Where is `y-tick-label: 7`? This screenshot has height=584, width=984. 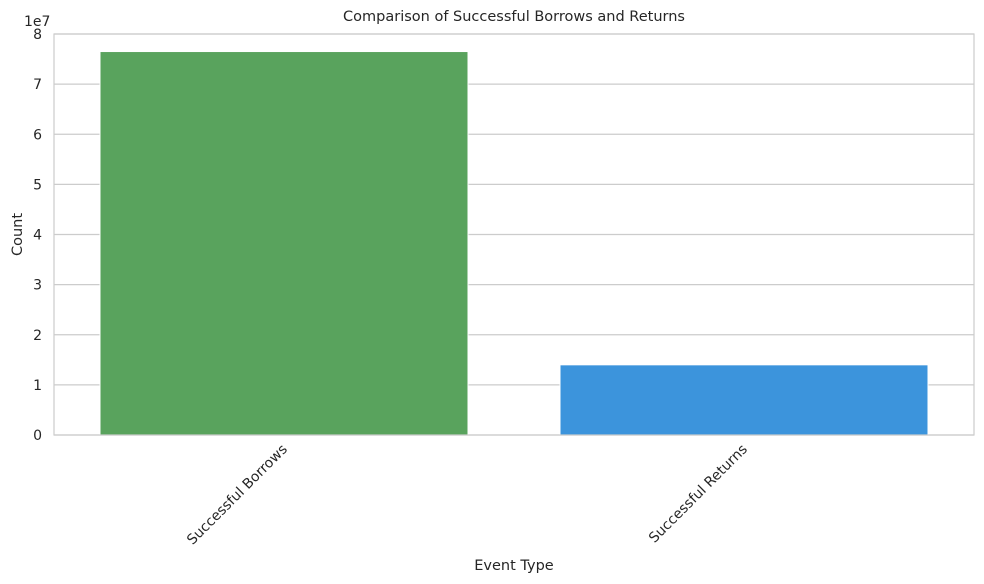 y-tick-label: 7 is located at coordinates (37, 85).